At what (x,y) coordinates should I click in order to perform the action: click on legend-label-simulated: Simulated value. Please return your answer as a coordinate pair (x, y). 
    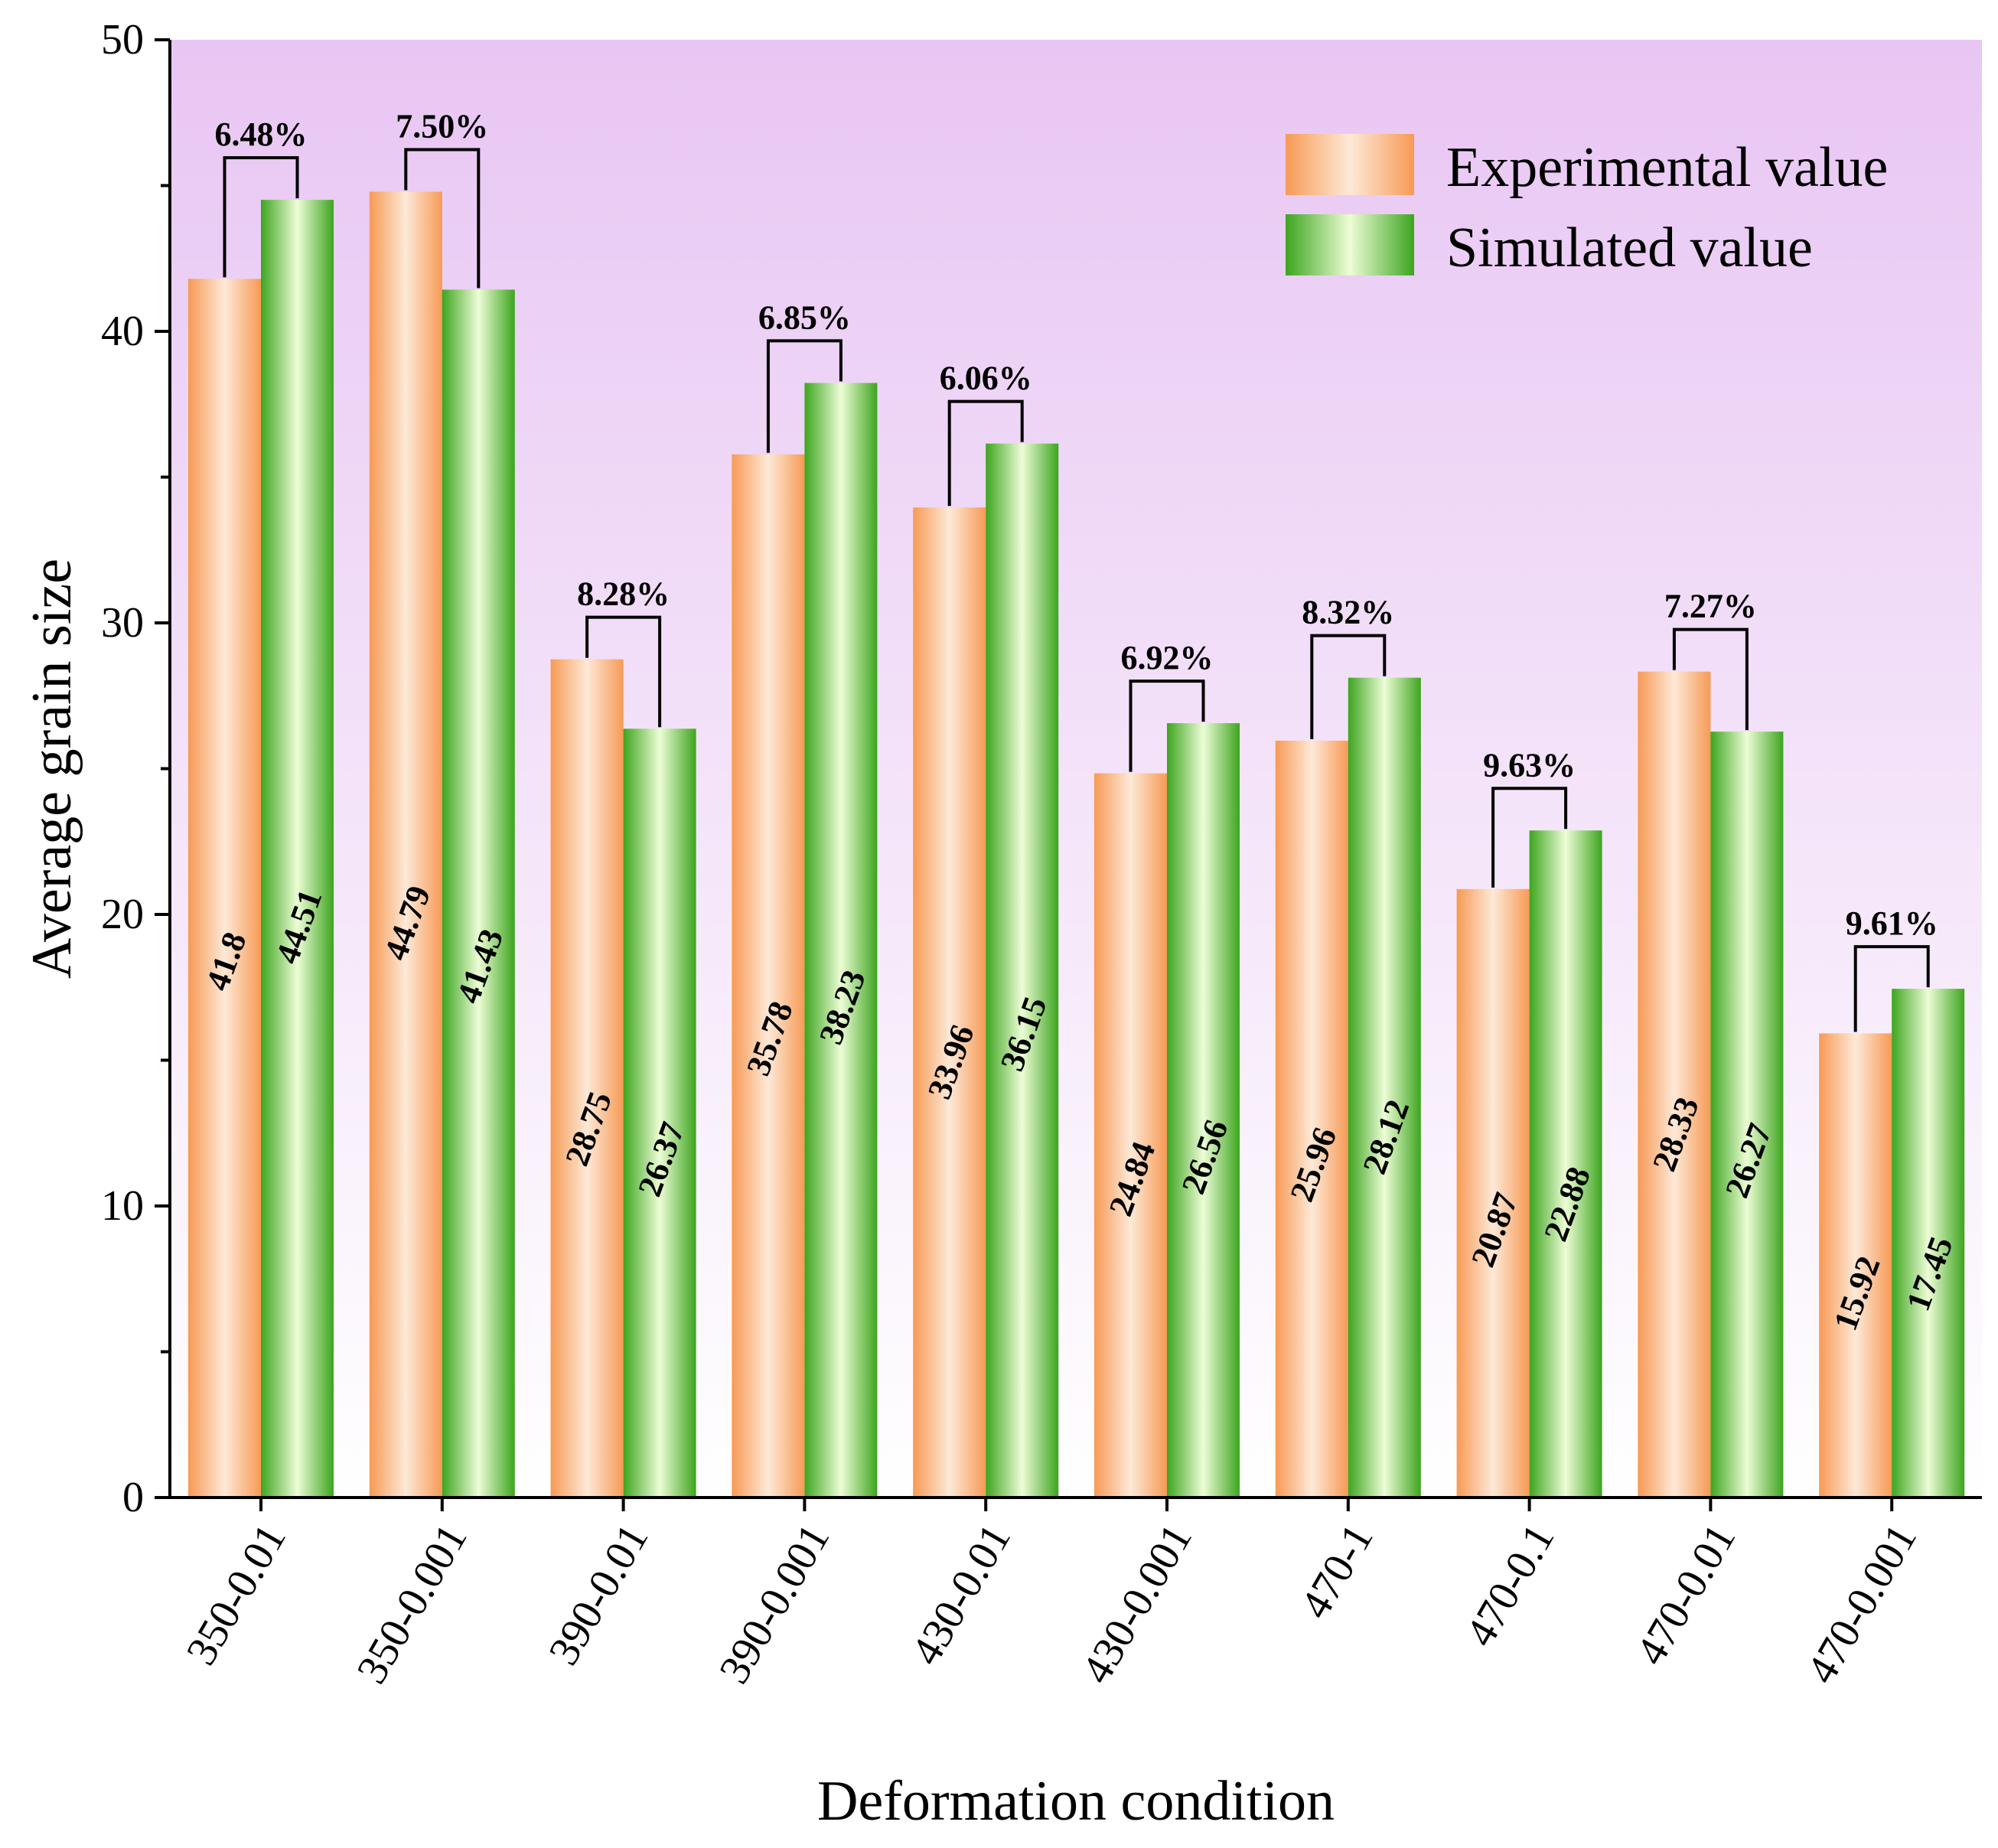
    Looking at the image, I should click on (1629, 248).